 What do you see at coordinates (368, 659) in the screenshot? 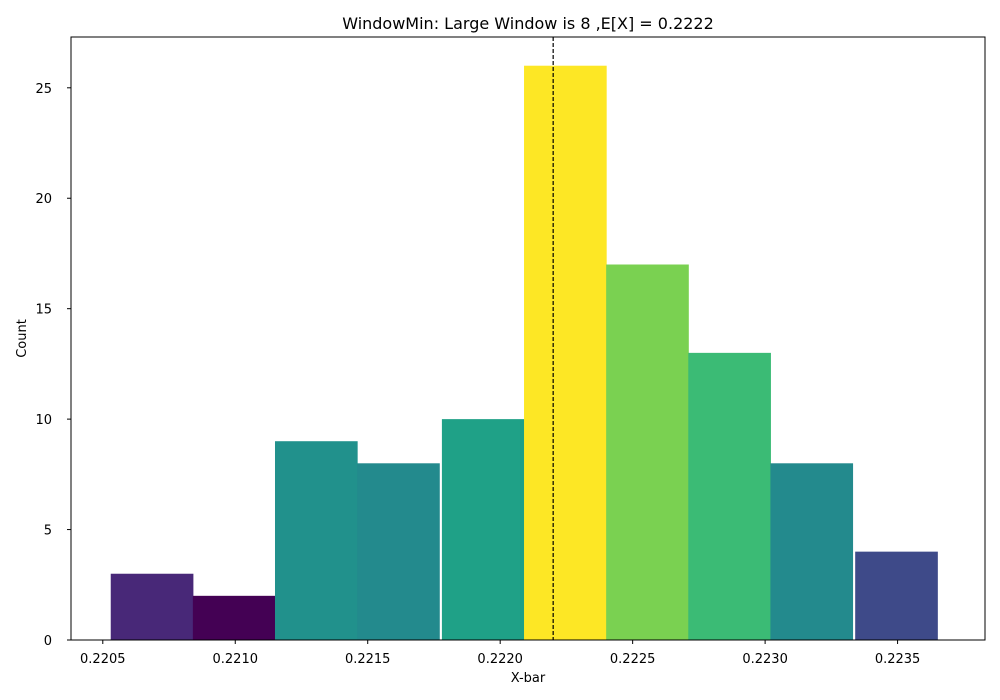
I see `x-tick-label: 0.2215` at bounding box center [368, 659].